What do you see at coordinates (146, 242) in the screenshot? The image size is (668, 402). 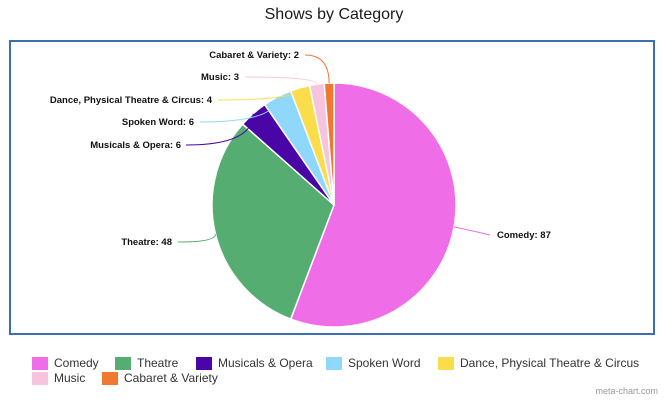 I see `data-label: Theatre: 48` at bounding box center [146, 242].